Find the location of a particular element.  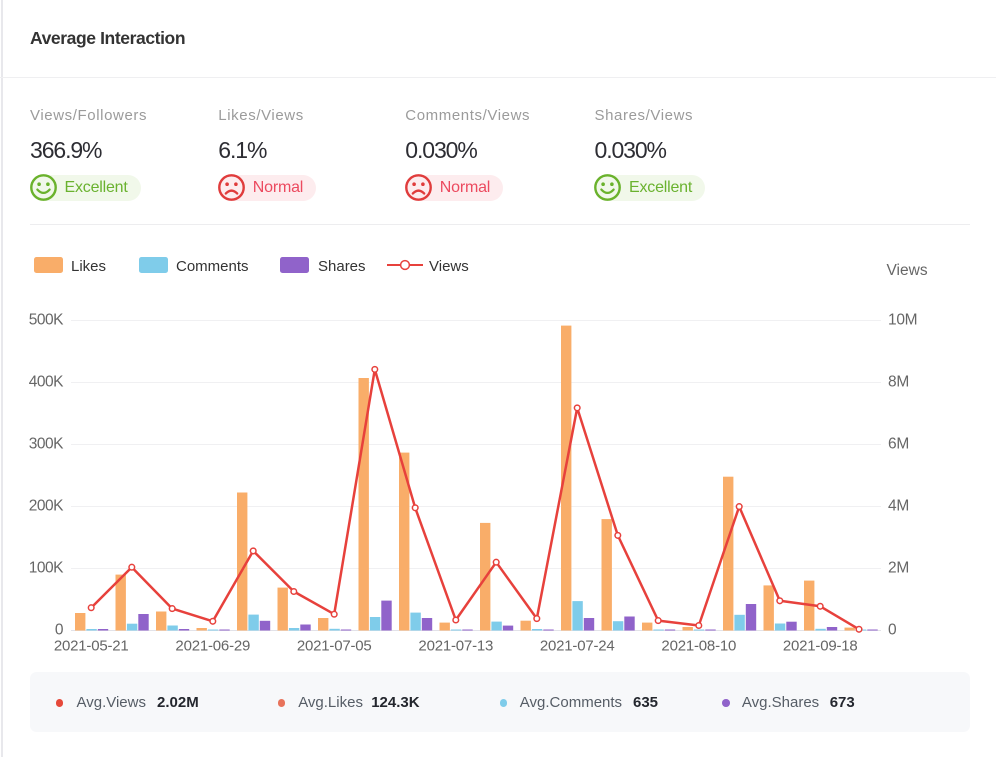

svg-text: 200K is located at coordinates (46, 506).